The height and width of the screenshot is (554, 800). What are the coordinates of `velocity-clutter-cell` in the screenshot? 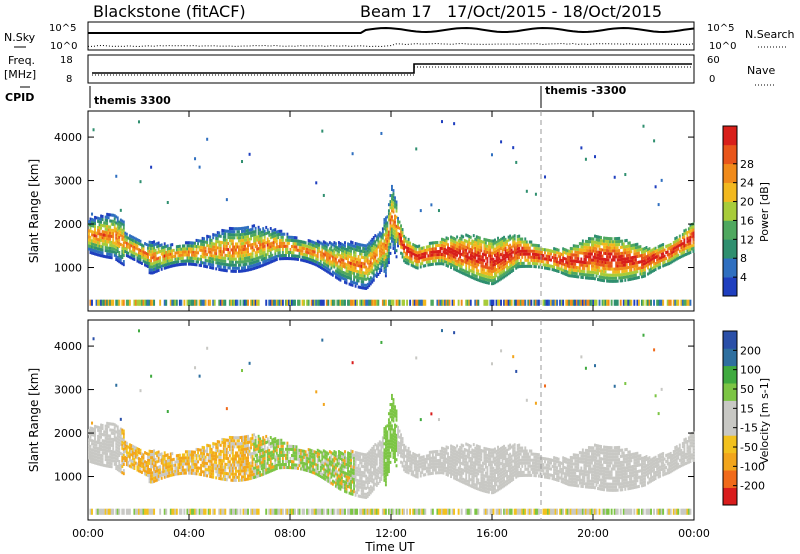 It's located at (102, 511).